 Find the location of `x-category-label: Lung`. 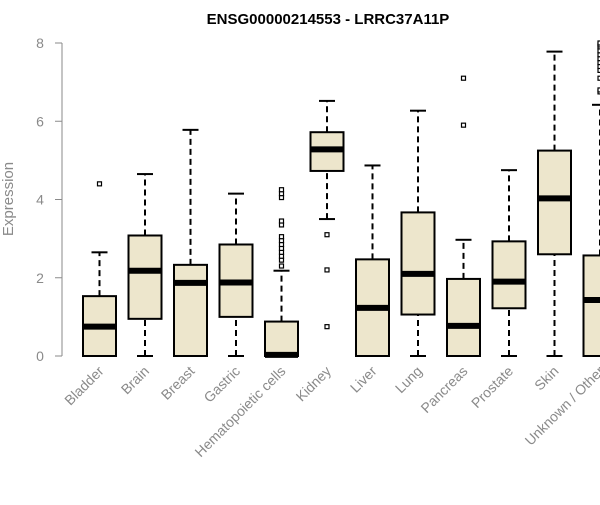

x-category-label: Lung is located at coordinates (408, 379).